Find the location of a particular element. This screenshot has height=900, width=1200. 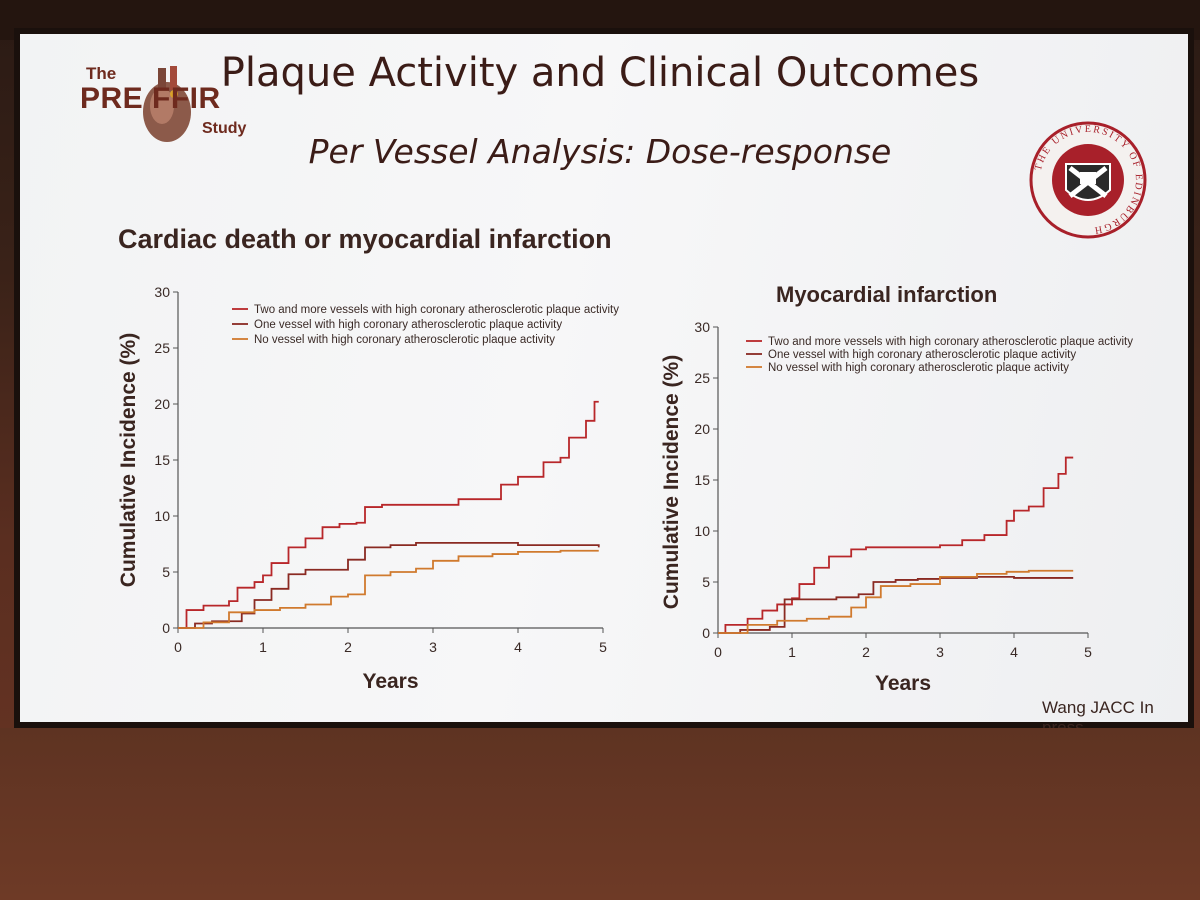

prefffir-logo: The PRE FFIR Study is located at coordinates (167, 102).